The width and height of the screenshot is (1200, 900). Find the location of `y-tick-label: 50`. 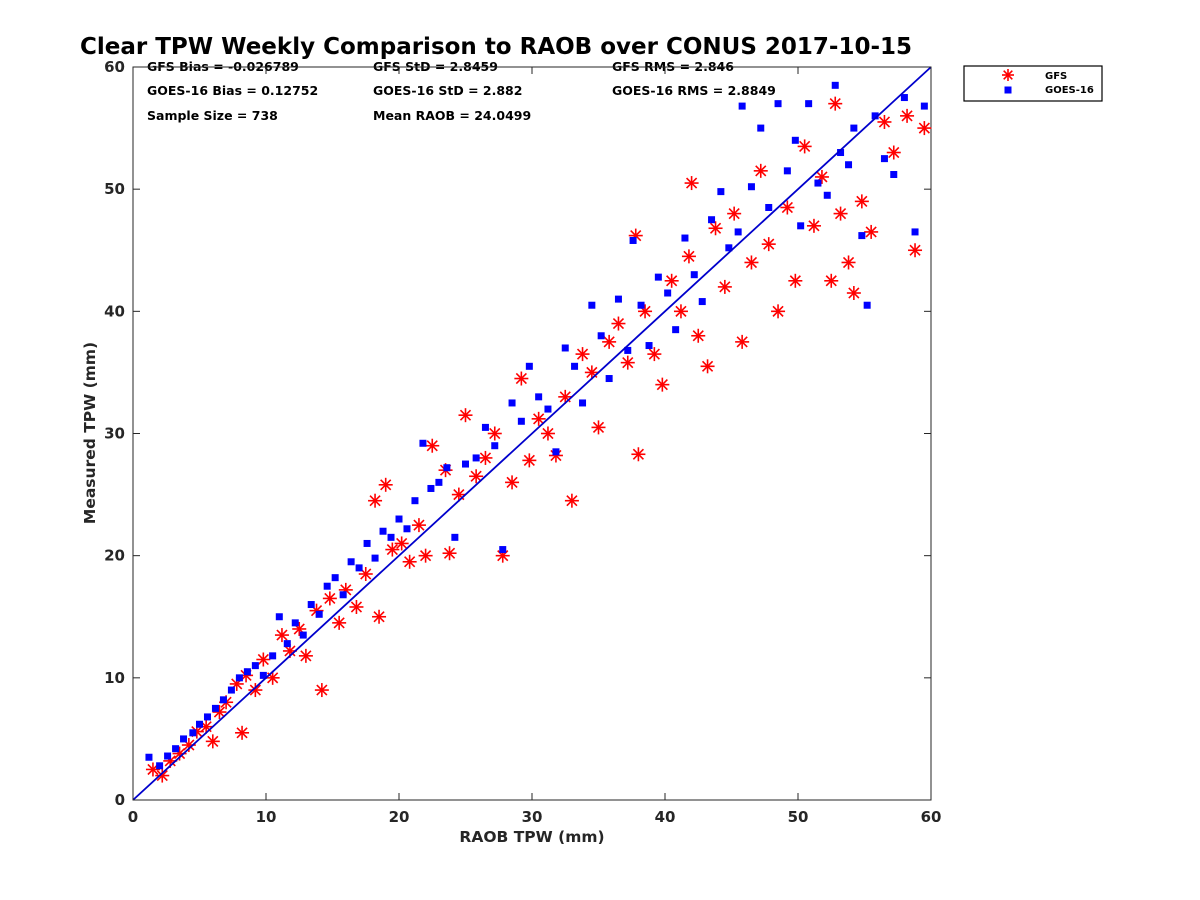

y-tick-label: 50 is located at coordinates (114, 189).